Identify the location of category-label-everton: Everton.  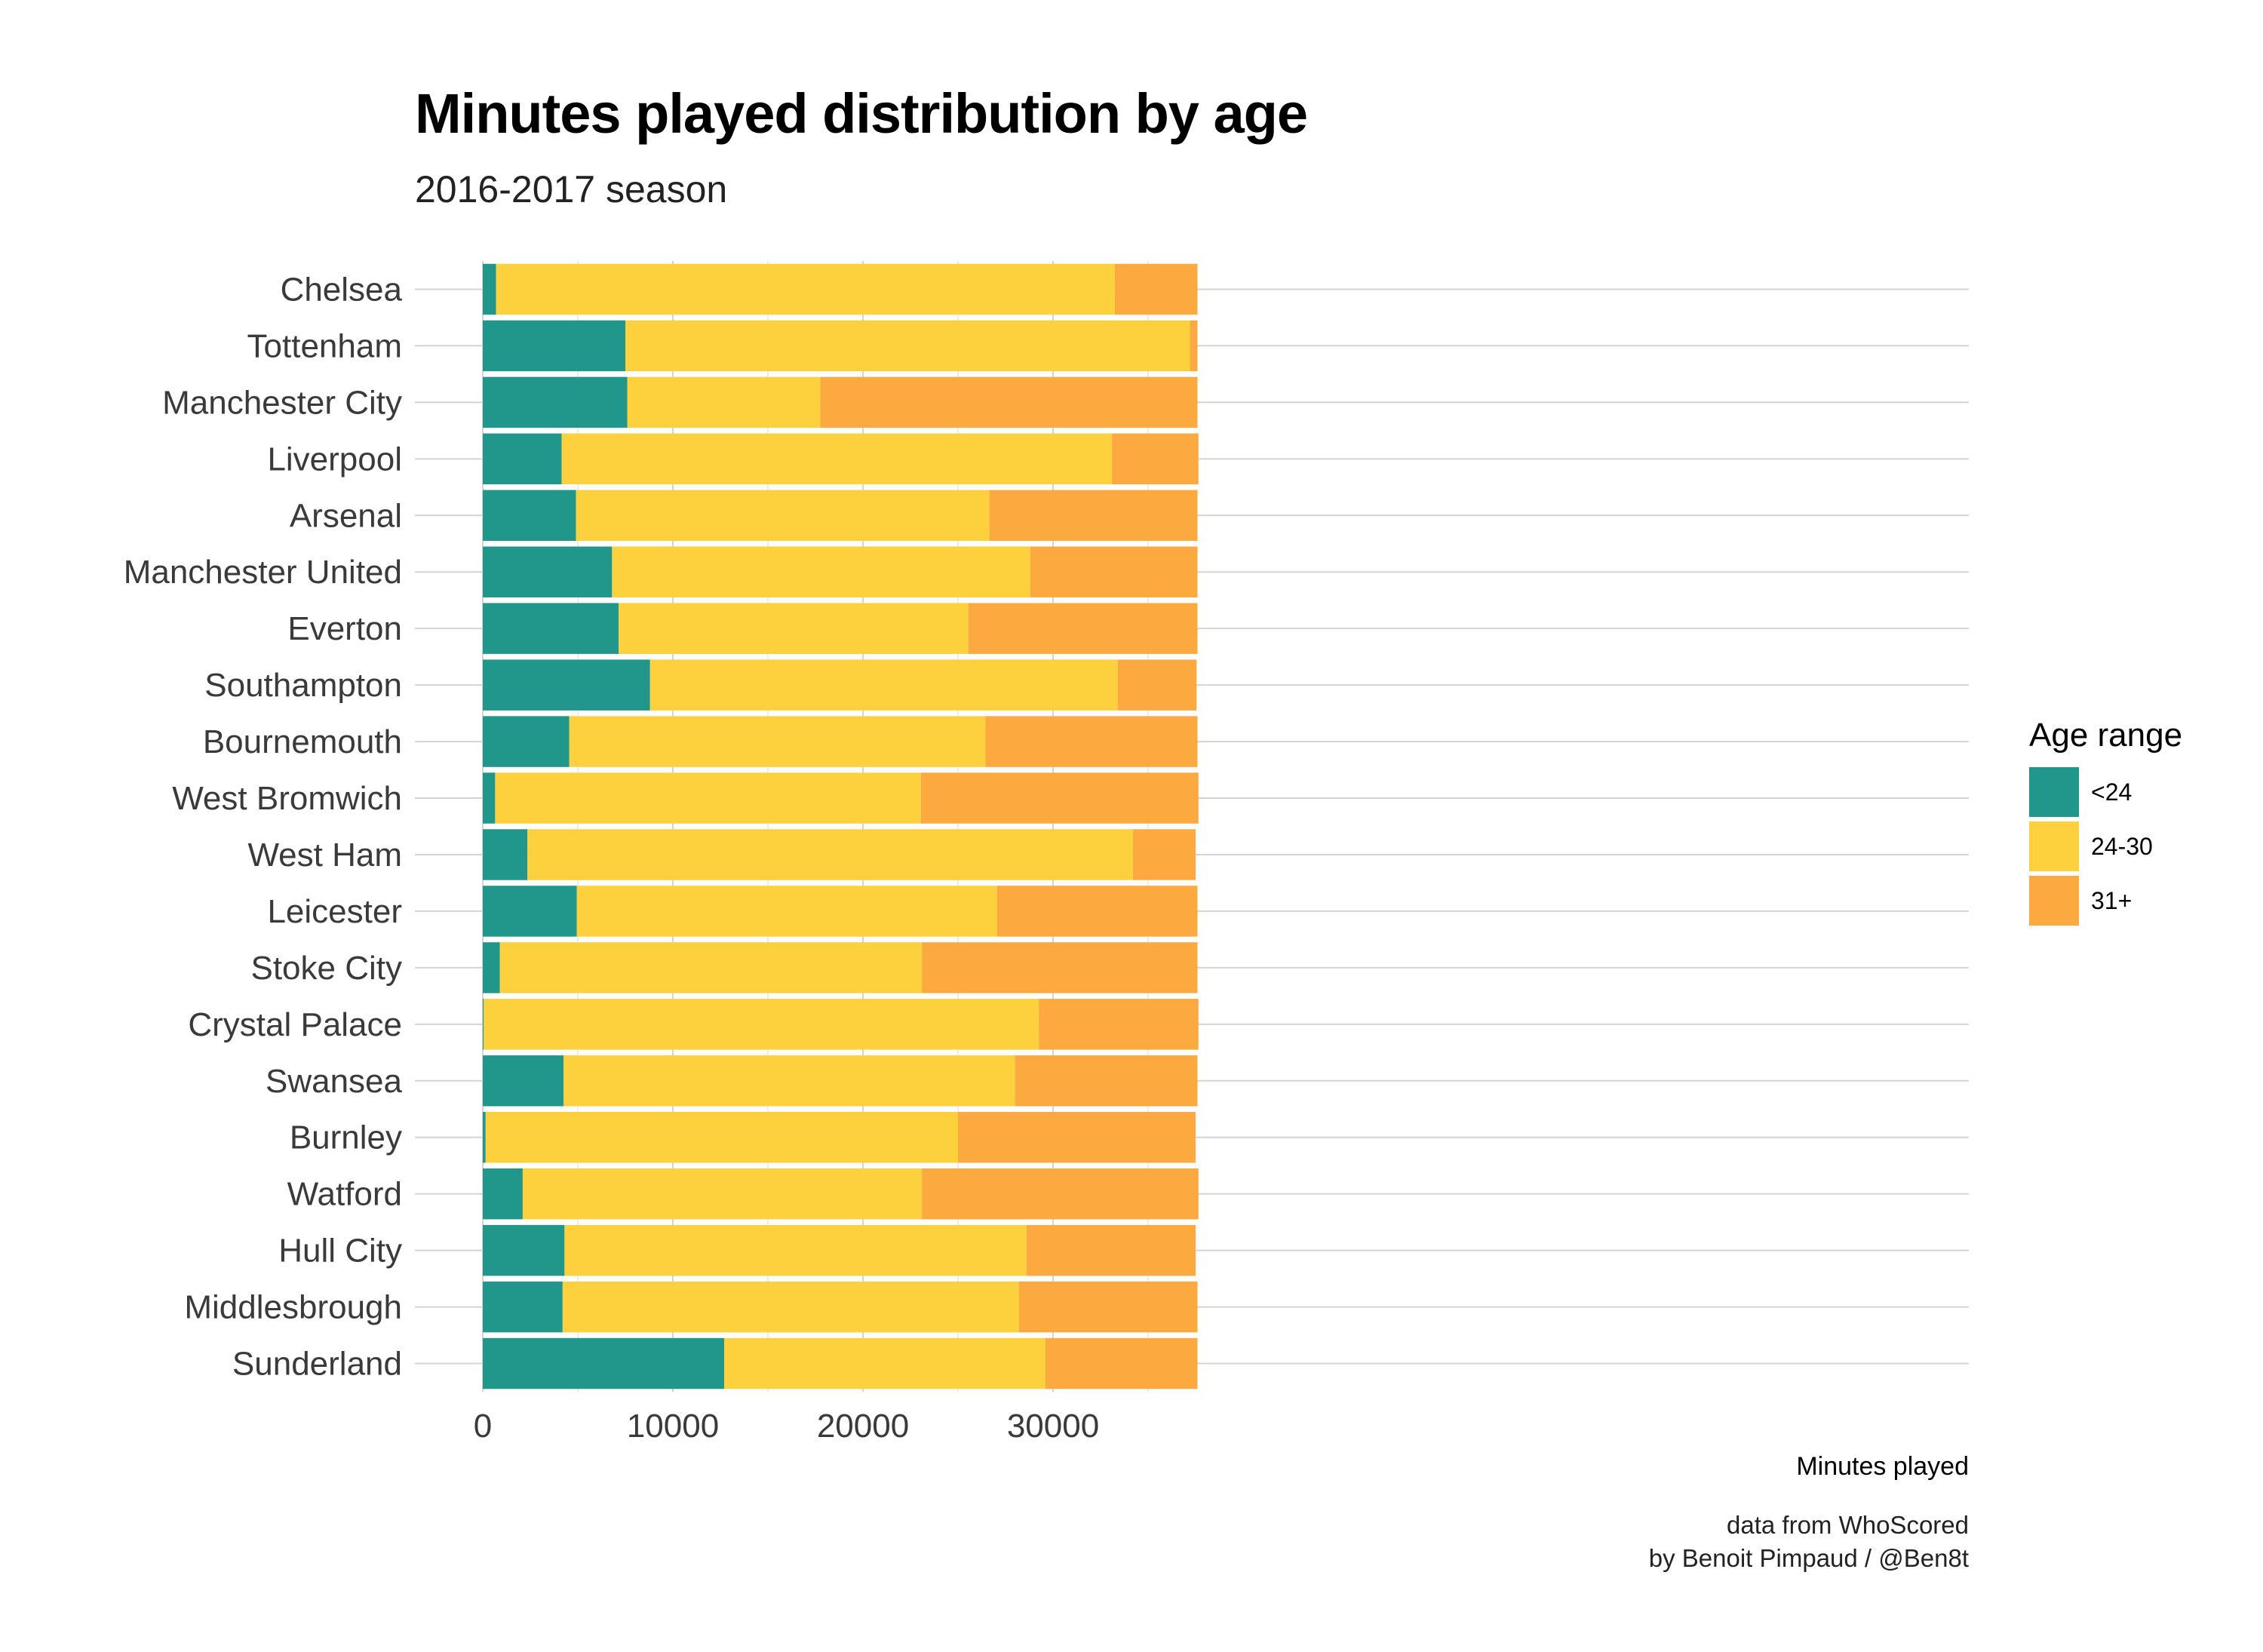
(344, 628).